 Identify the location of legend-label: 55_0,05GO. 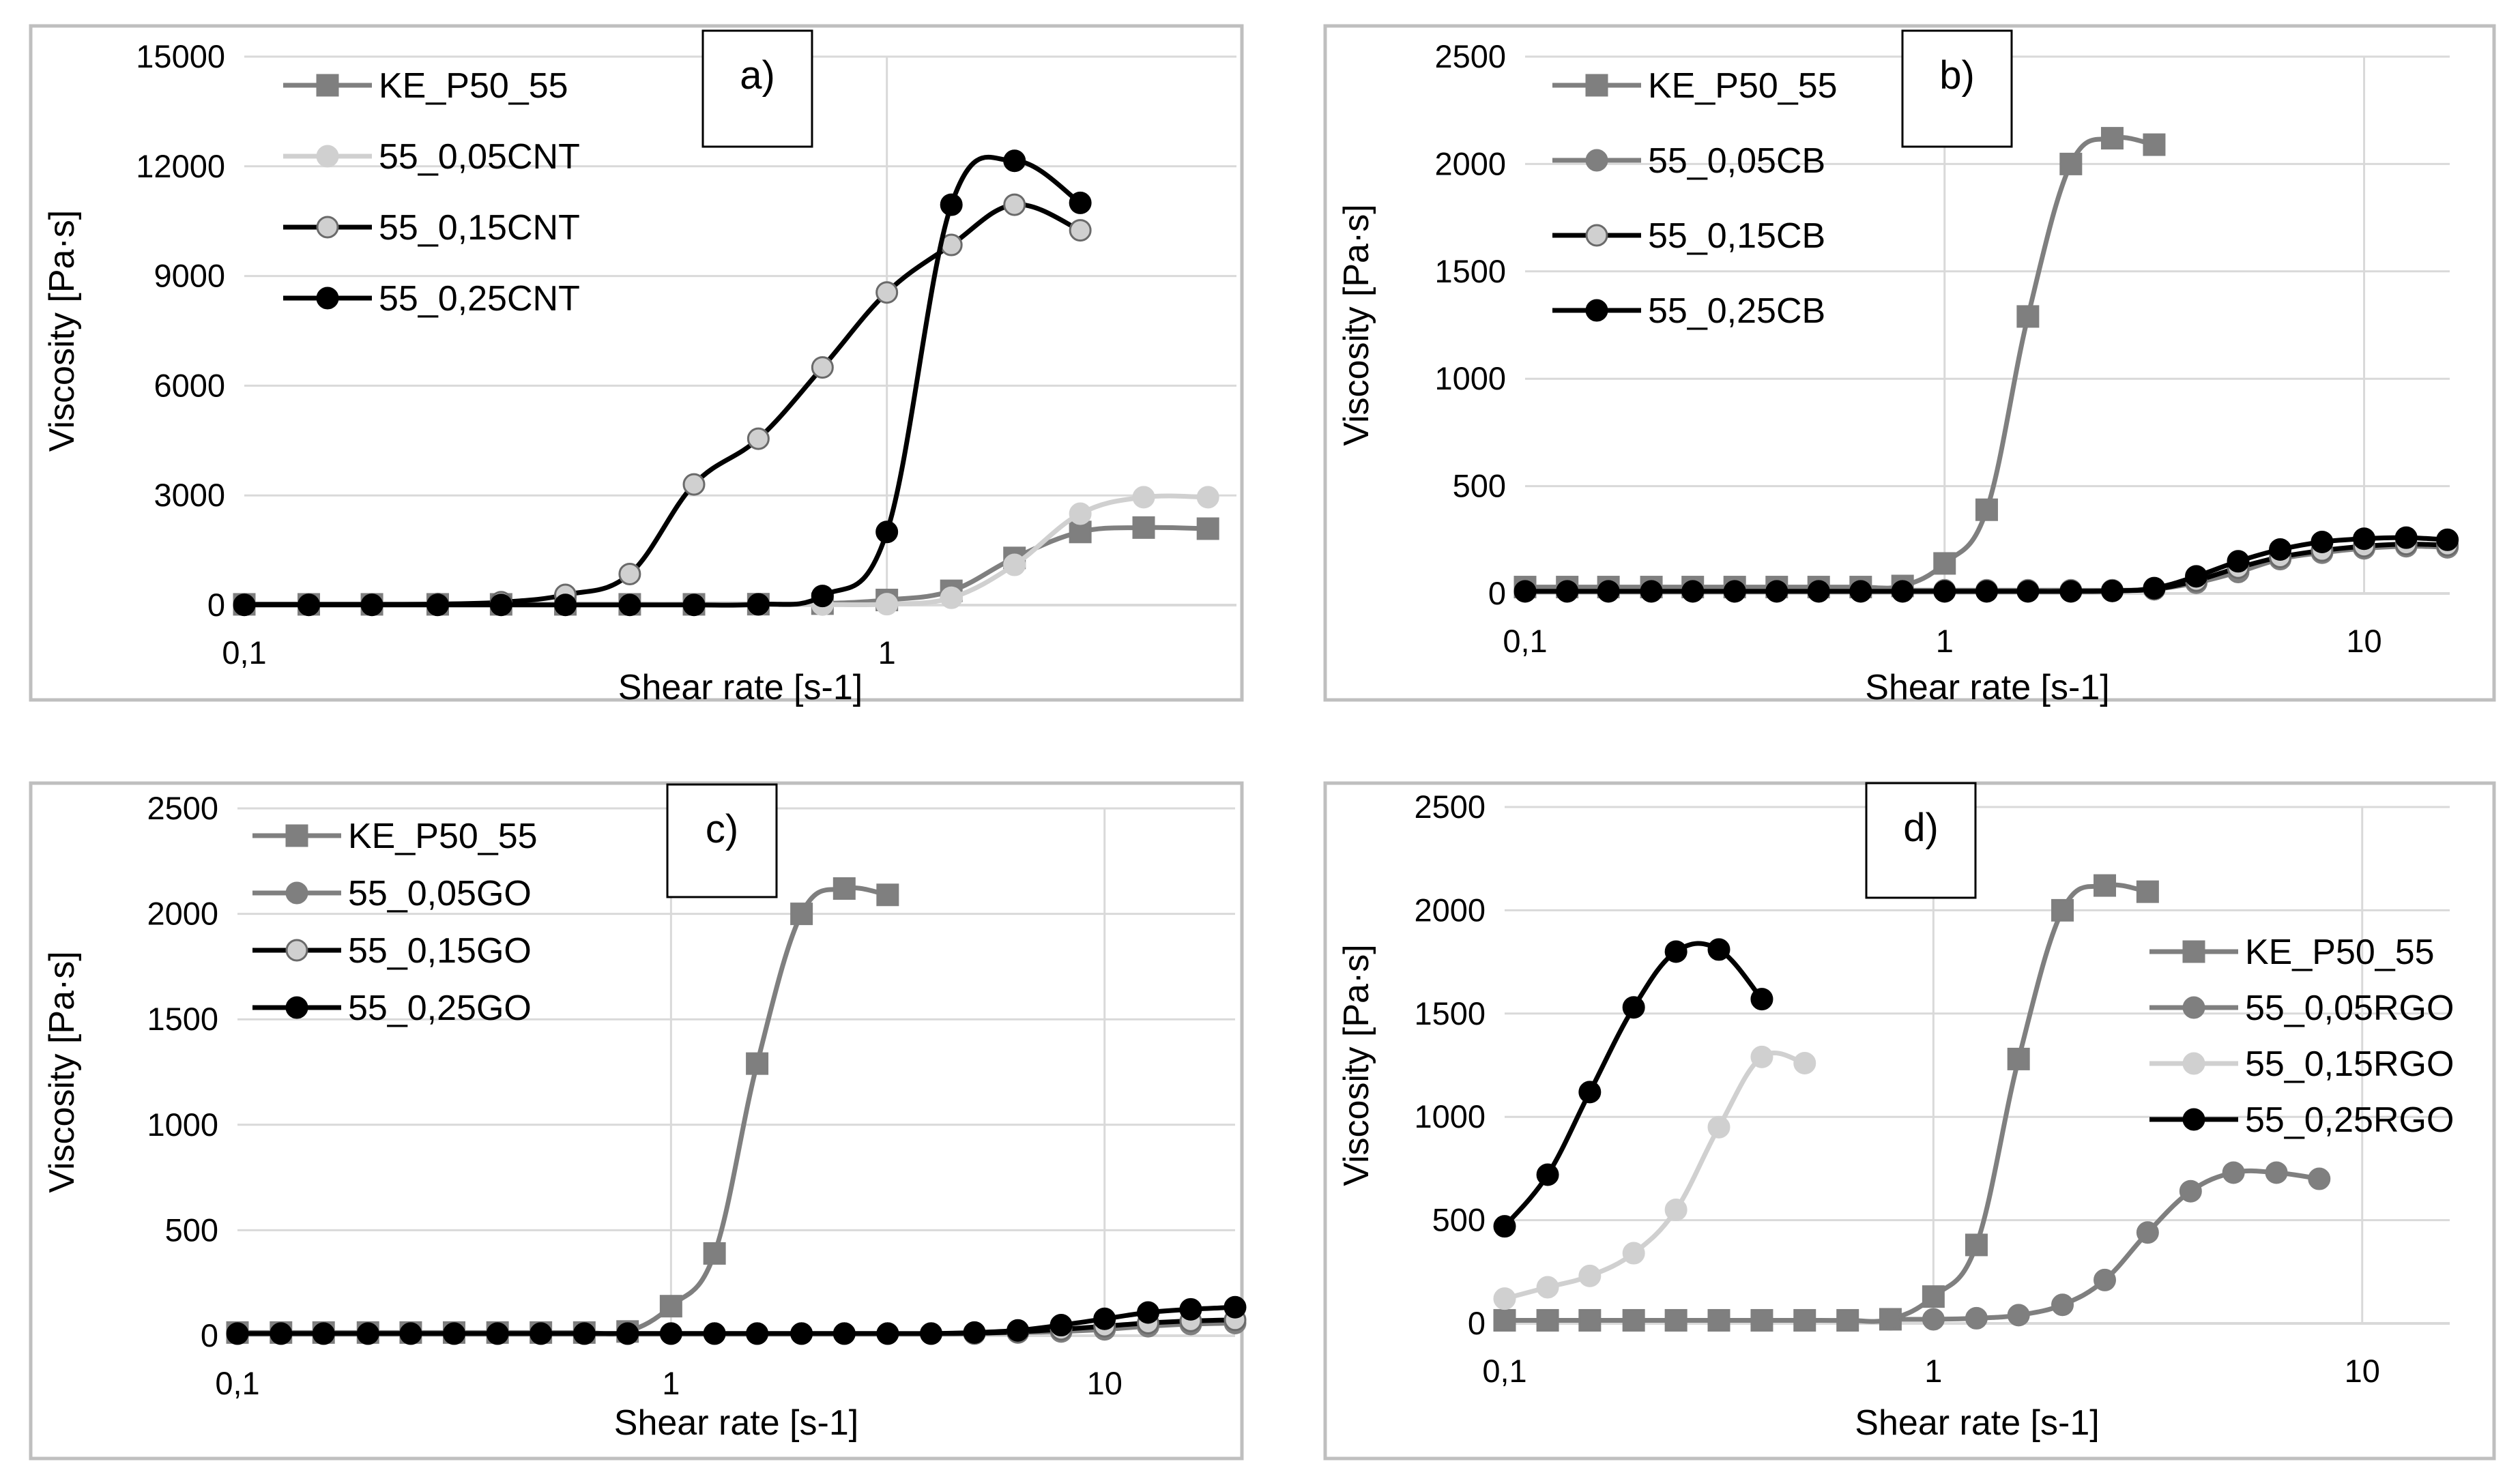
(440, 893).